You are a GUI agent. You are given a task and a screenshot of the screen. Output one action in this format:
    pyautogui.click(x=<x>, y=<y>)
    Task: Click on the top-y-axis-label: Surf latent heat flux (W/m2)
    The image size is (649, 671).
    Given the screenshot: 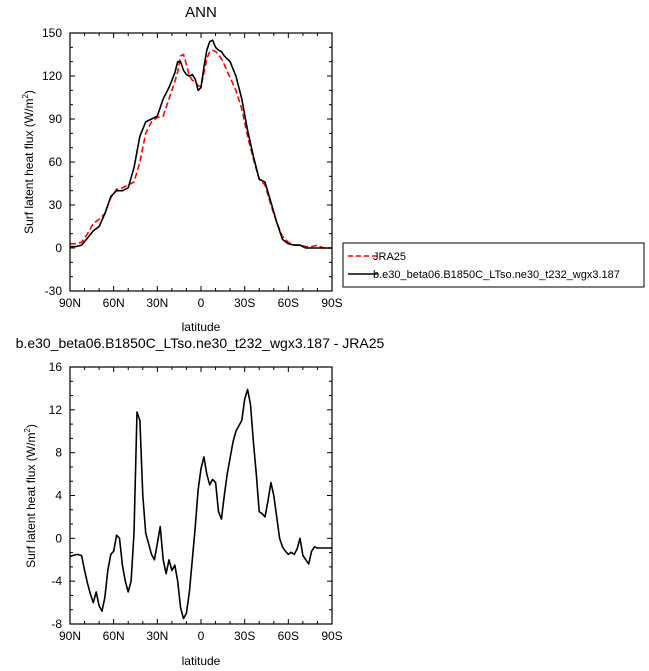 What is the action you would take?
    pyautogui.click(x=28, y=162)
    